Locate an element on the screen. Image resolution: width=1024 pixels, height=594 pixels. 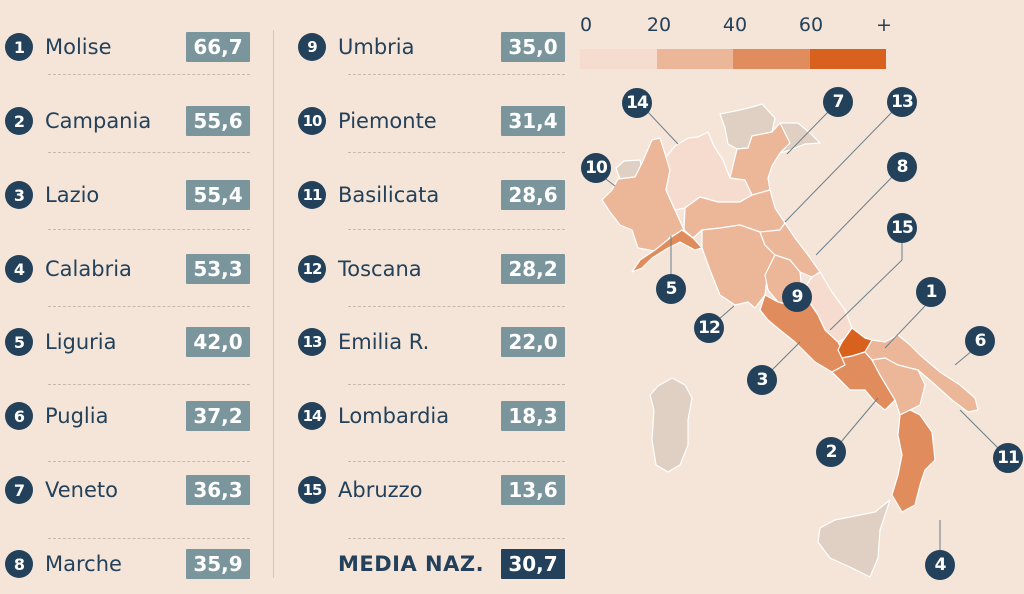
map-pin-4: 4 is located at coordinates (940, 565).